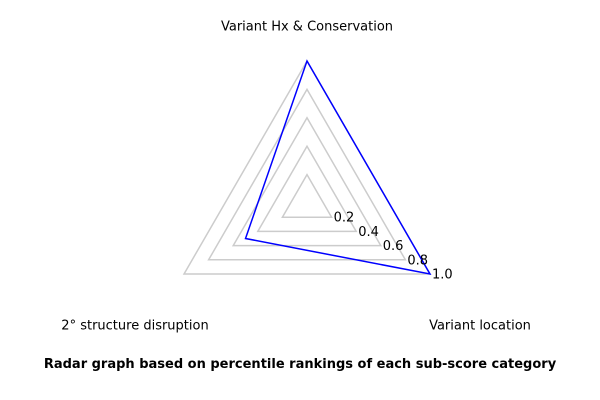 This screenshot has height=400, width=600. What do you see at coordinates (368, 232) in the screenshot?
I see `radial-tick-label: 0.4` at bounding box center [368, 232].